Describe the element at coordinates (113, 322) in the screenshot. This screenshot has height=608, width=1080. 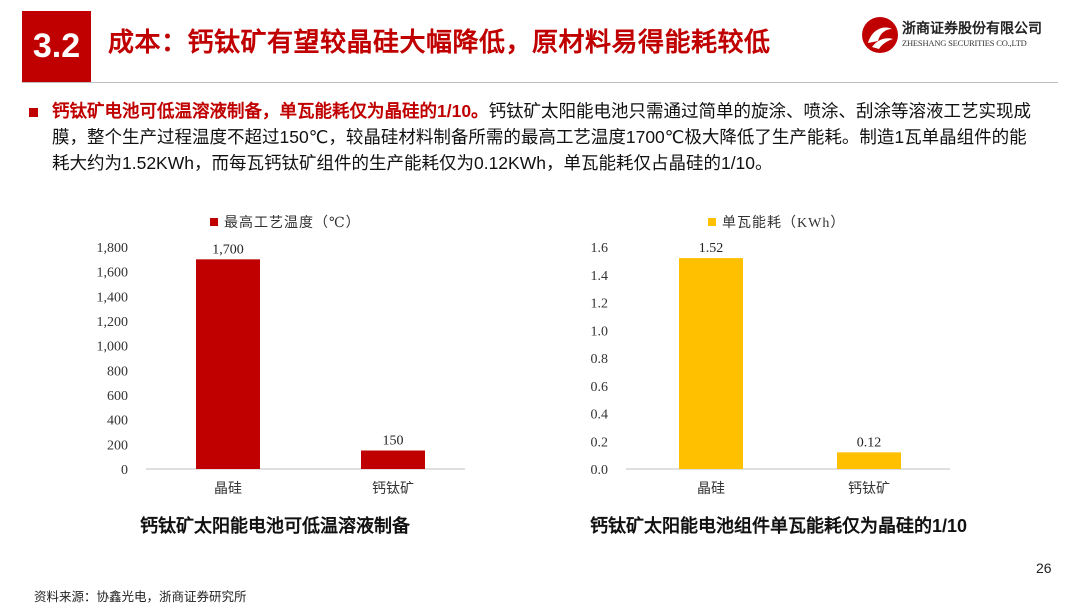
I see `chart-1-ytick-label: 1,200` at that location.